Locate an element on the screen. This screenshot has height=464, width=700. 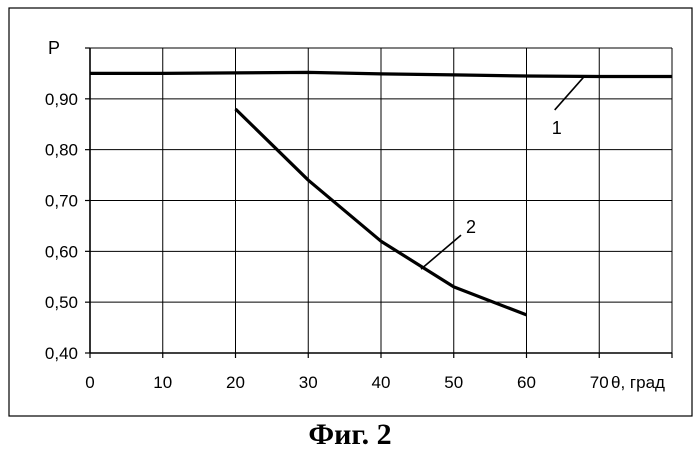
y-tick-label: 0,60 is located at coordinates (61, 251).